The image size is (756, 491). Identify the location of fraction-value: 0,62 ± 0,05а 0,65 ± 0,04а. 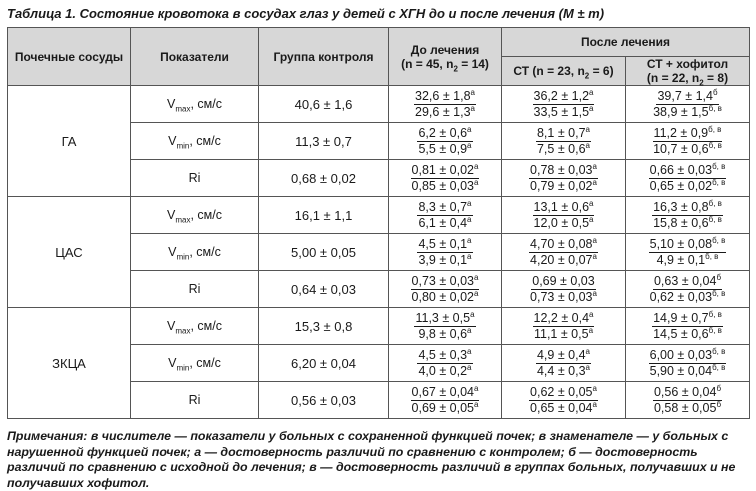
(563, 399).